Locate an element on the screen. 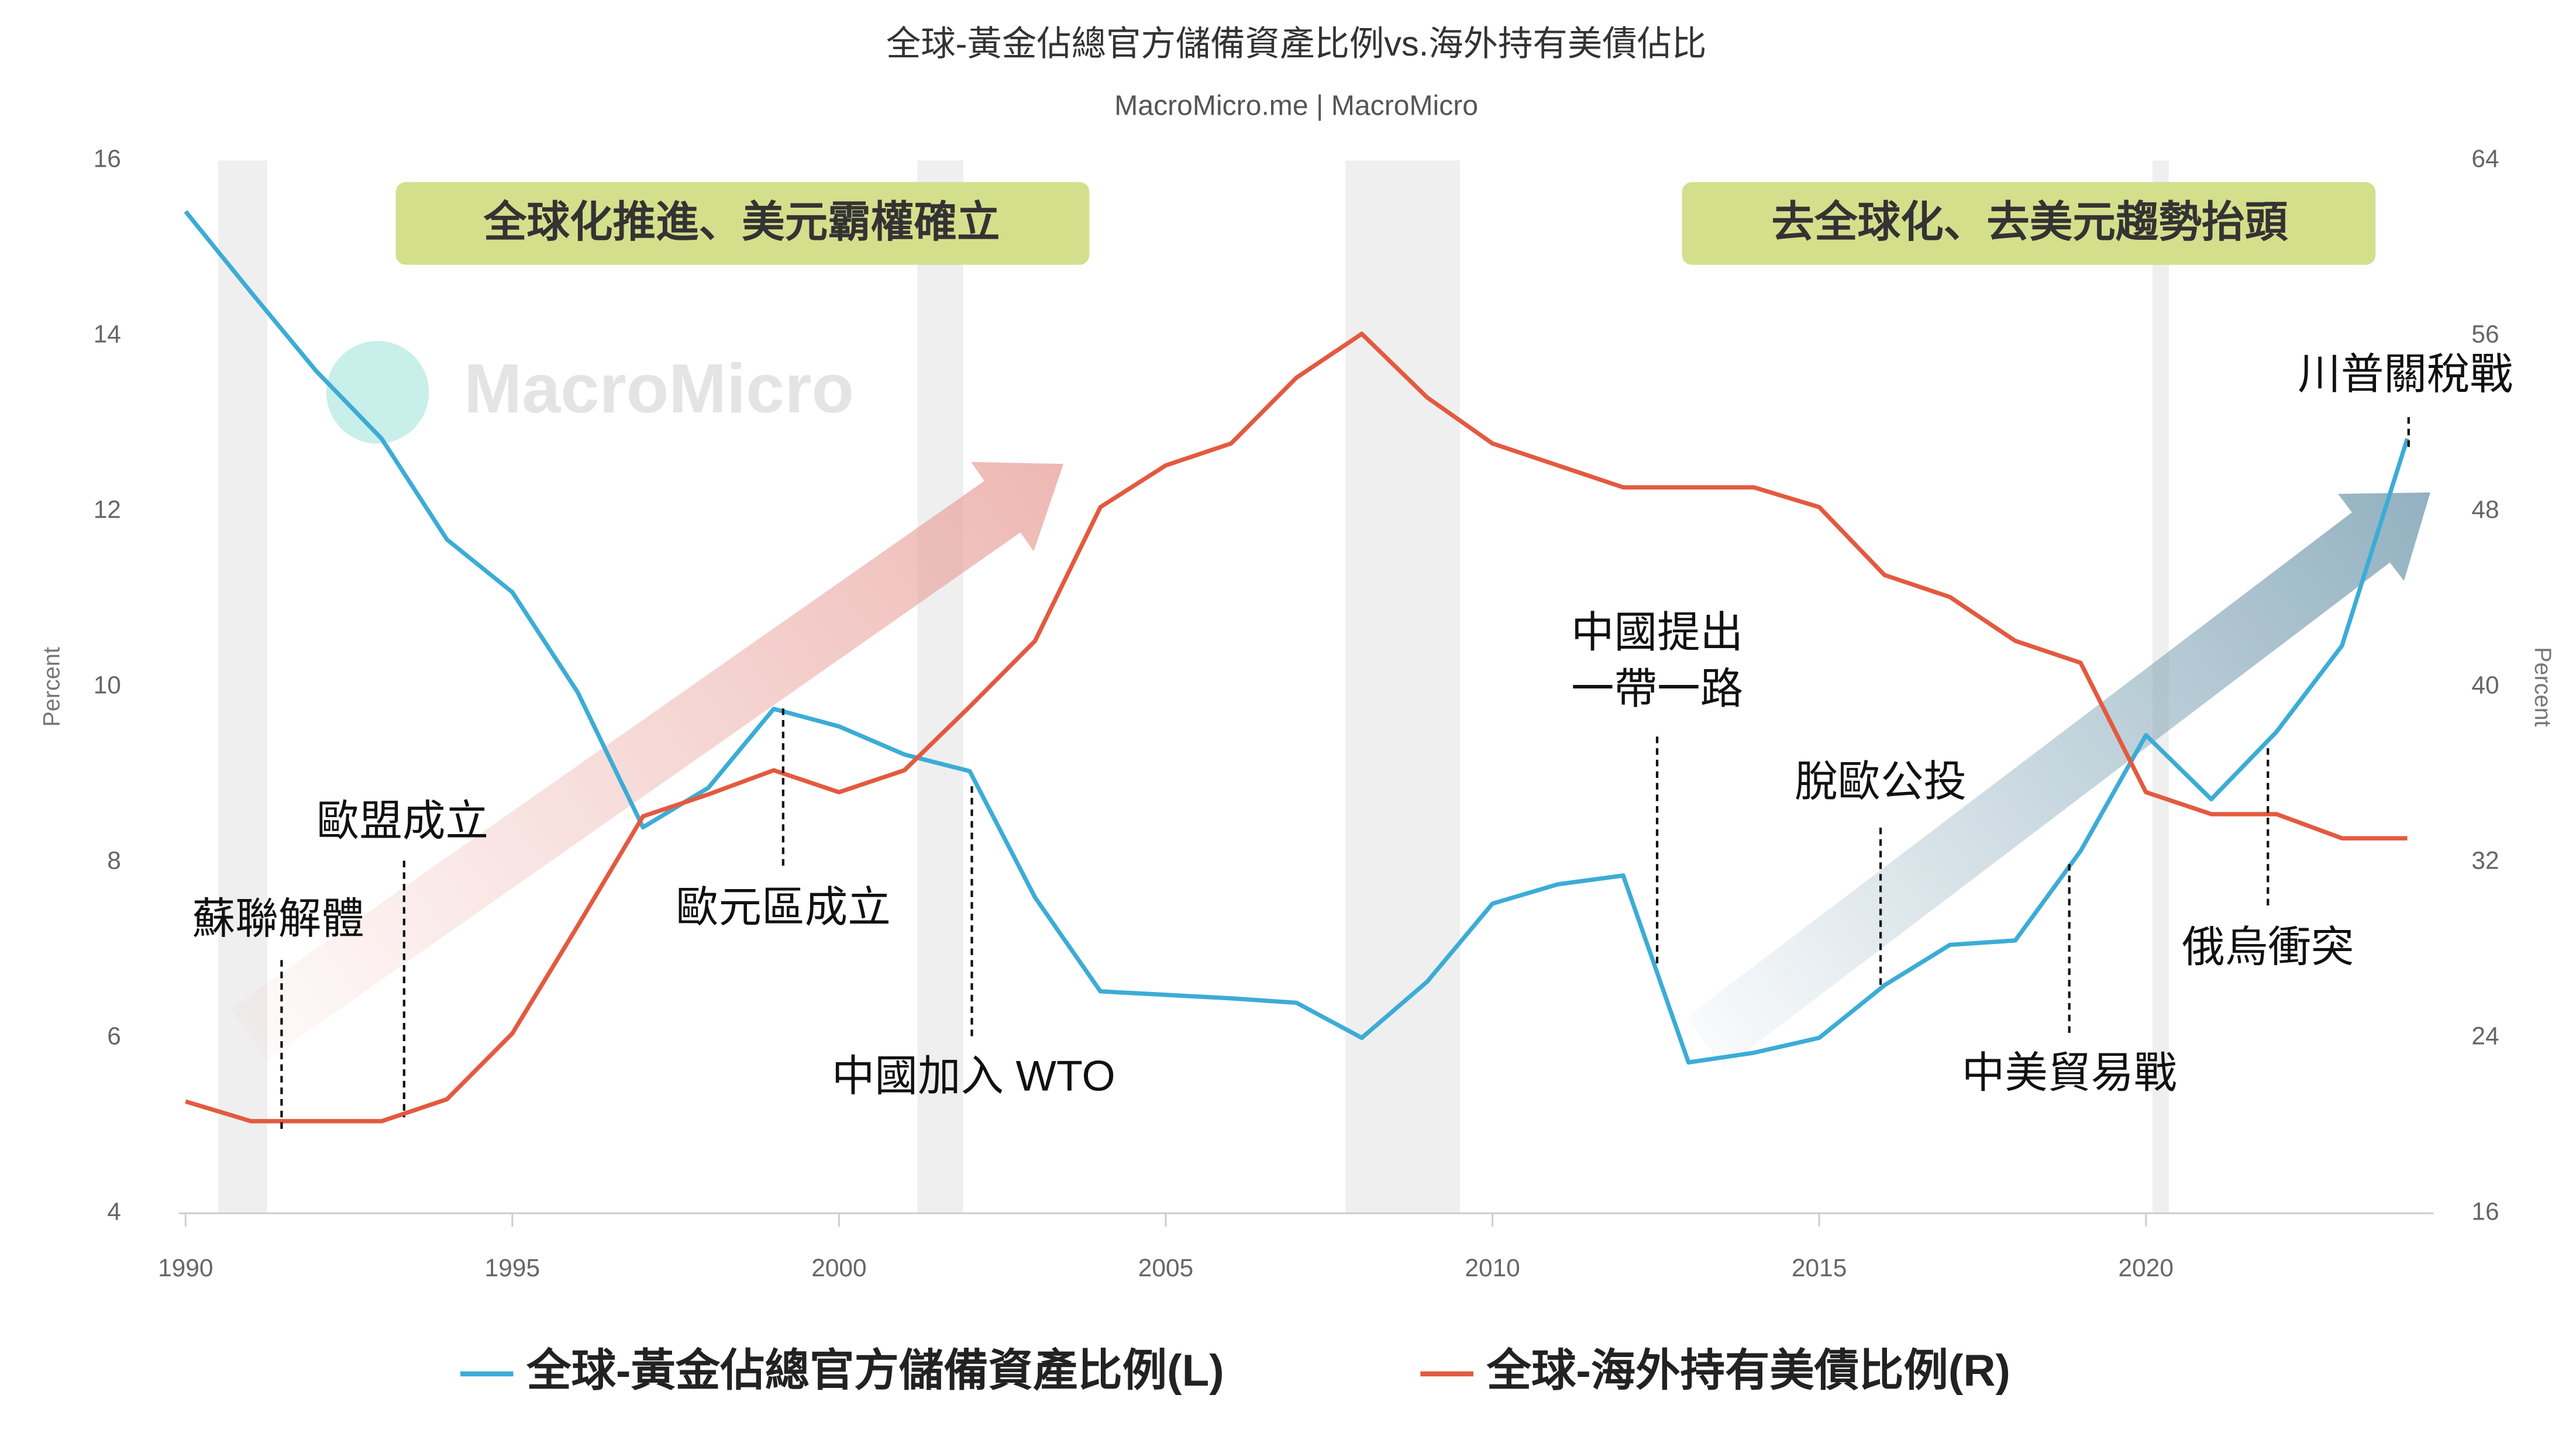 The image size is (2576, 1450). annotation: 蘇聯解體 is located at coordinates (278, 919).